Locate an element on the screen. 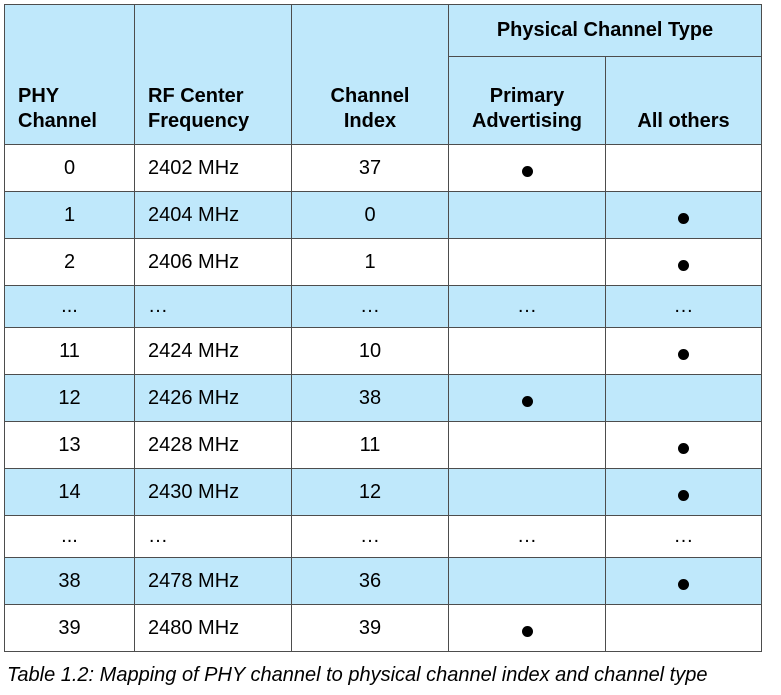 The image size is (781, 695). cell-text: 14 is located at coordinates (69, 491).